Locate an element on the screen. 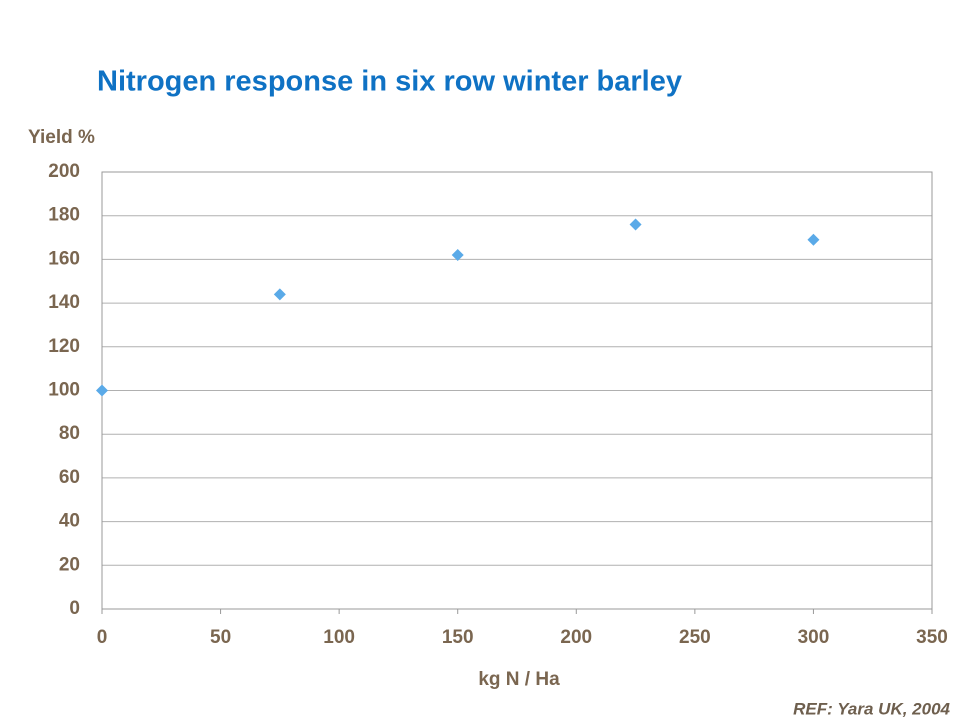 This screenshot has width=960, height=720. x-tick-label: 0 is located at coordinates (102, 637).